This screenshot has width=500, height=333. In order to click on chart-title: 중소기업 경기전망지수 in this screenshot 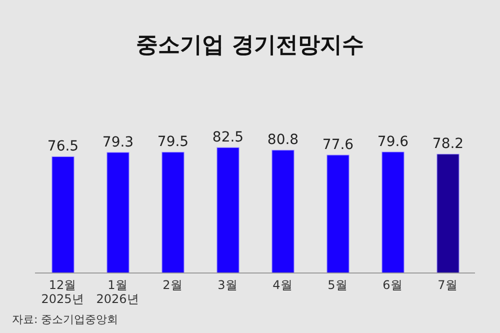, I will do `click(250, 46)`.